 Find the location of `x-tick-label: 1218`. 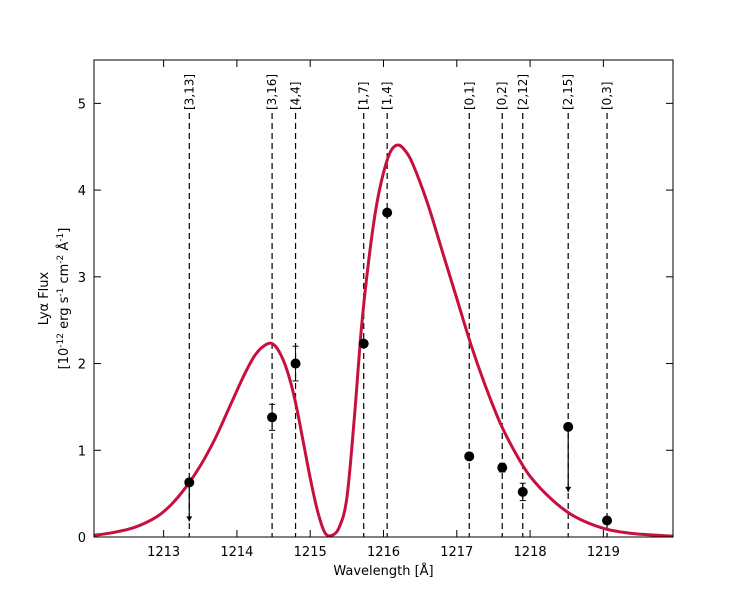

x-tick-label: 1218 is located at coordinates (530, 552).